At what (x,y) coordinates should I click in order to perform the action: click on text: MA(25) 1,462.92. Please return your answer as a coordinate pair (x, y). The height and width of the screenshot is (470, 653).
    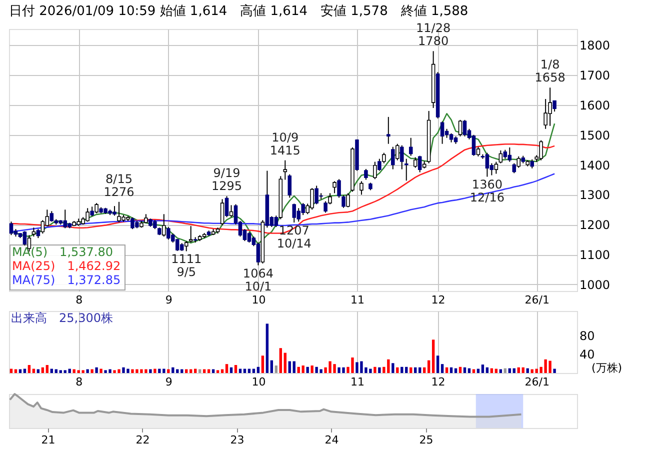
    Looking at the image, I should click on (66, 266).